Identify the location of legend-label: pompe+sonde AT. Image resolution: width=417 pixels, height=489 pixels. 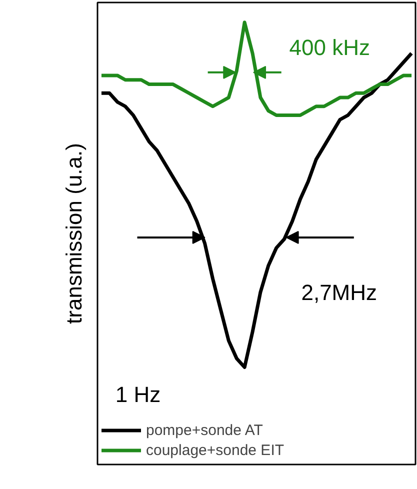
(204, 430).